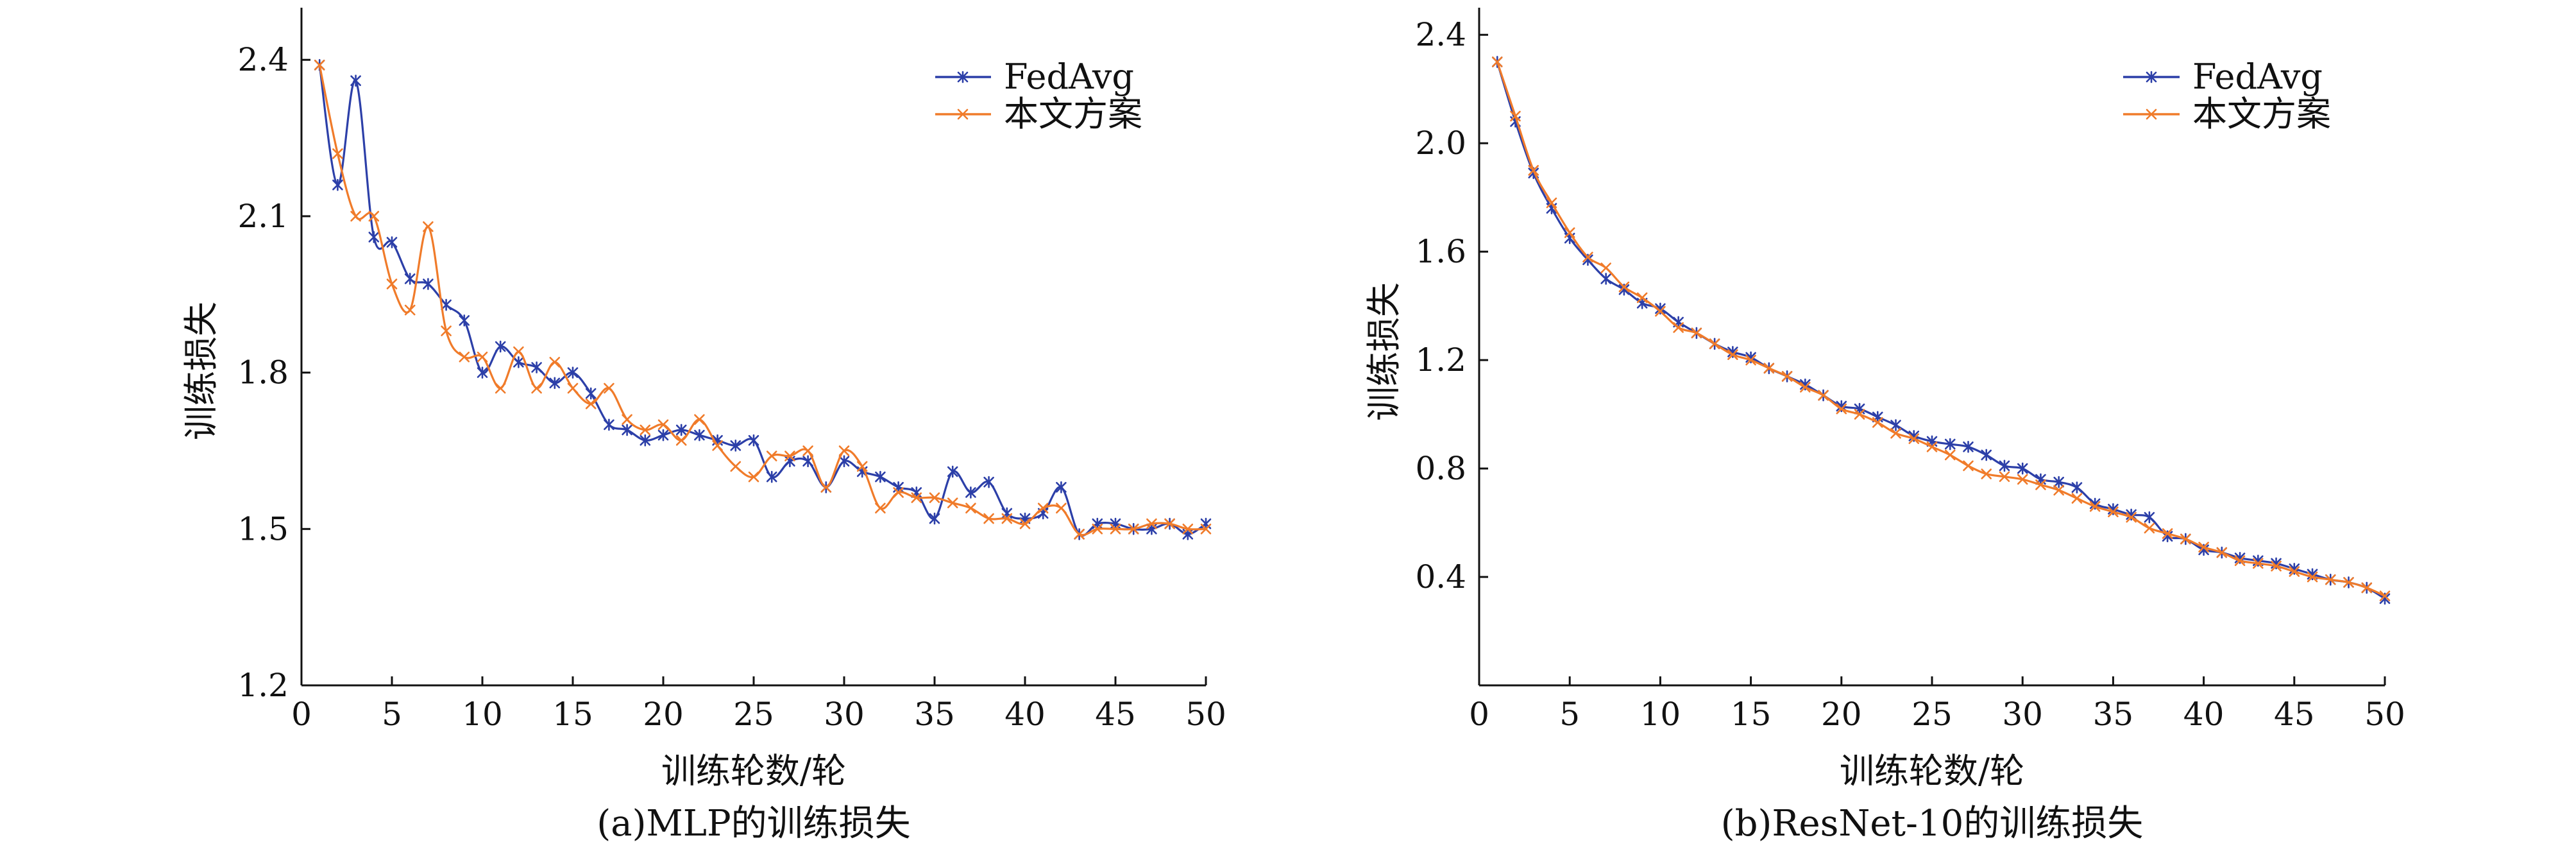 The width and height of the screenshot is (2576, 849). What do you see at coordinates (301, 714) in the screenshot?
I see `x-tick-label-mlp: 0` at bounding box center [301, 714].